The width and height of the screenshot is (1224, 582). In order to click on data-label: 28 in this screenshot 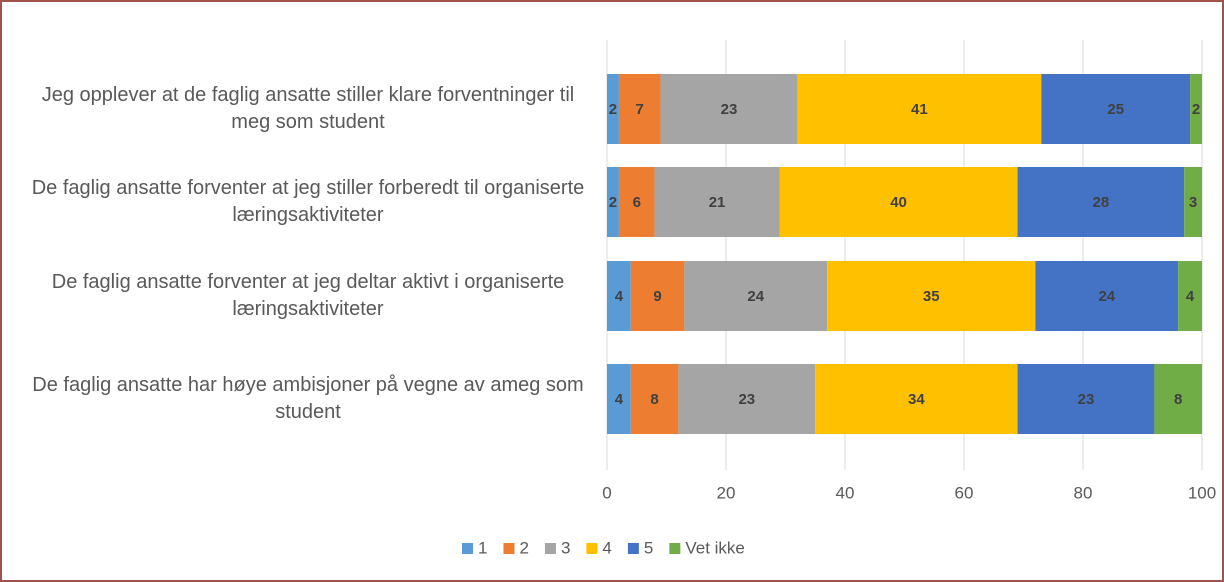, I will do `click(1101, 202)`.